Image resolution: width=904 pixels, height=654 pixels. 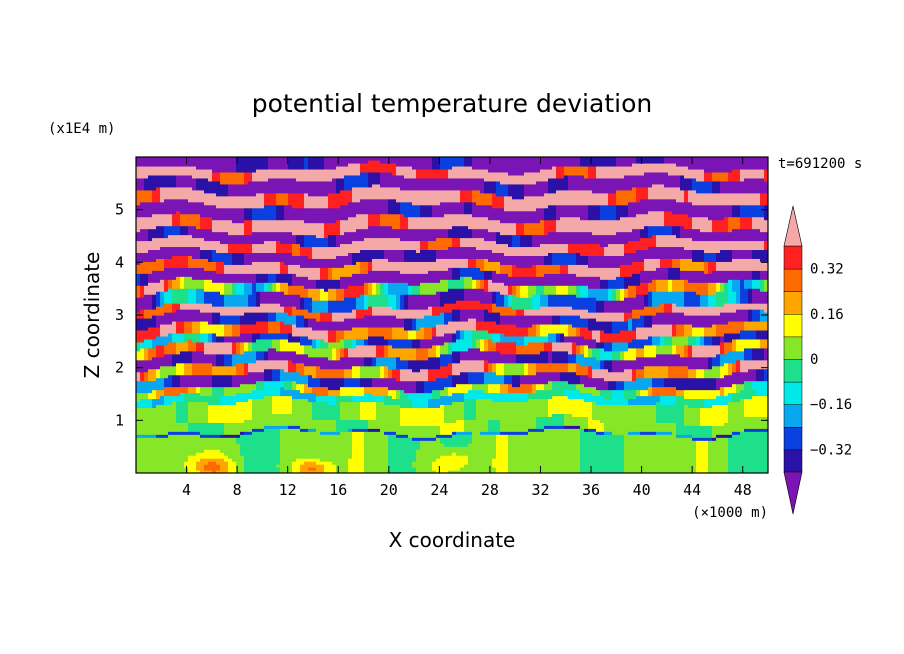 I want to click on time-label: t=691200 s, so click(x=820, y=164).